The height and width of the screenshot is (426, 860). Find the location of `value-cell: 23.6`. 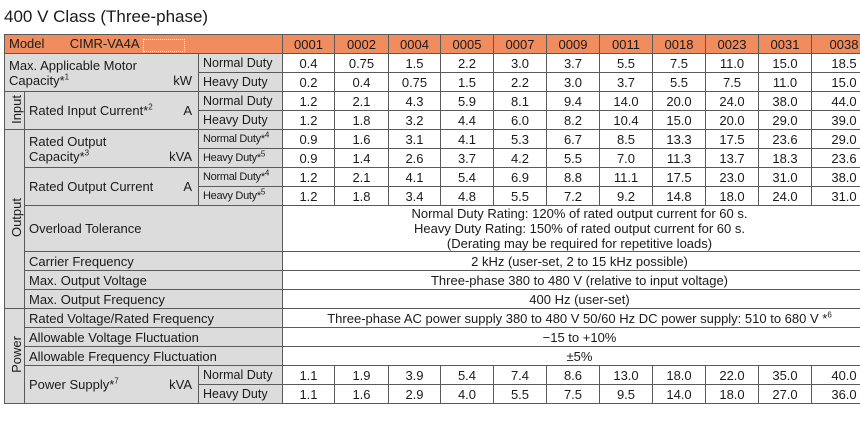

value-cell: 23.6 is located at coordinates (785, 139).